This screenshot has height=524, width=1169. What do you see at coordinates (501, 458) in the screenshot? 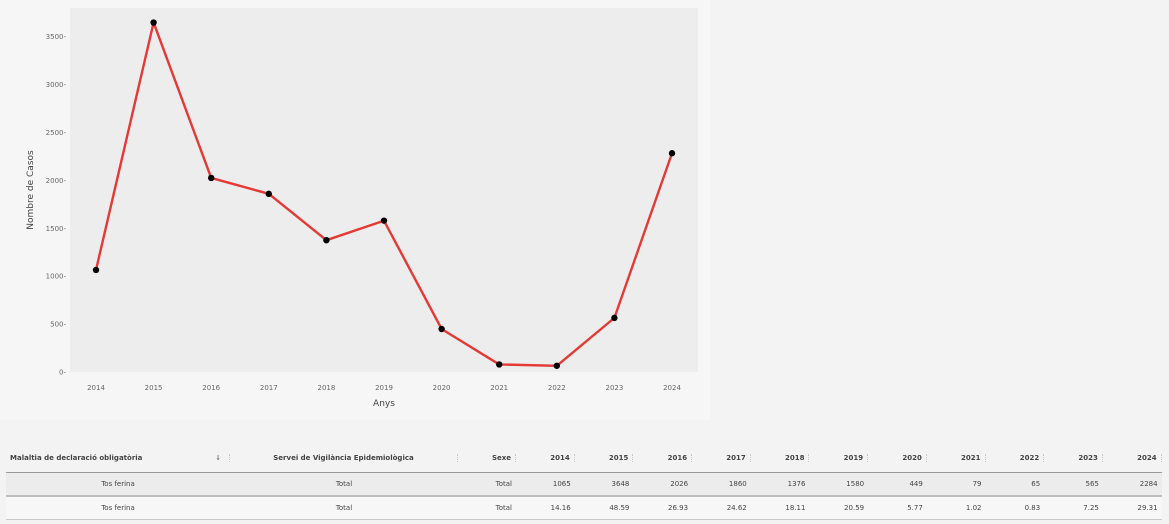
I see `column-header-label: Sexe` at bounding box center [501, 458].